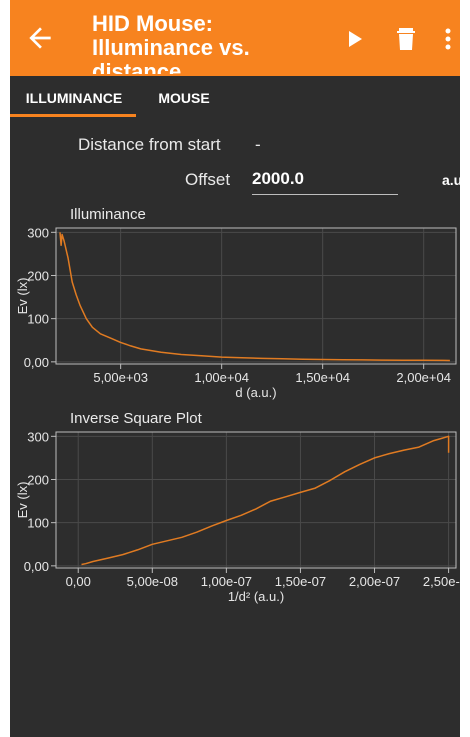 Image resolution: width=470 pixels, height=737 pixels. I want to click on arrow-back-icon, so click(40, 38).